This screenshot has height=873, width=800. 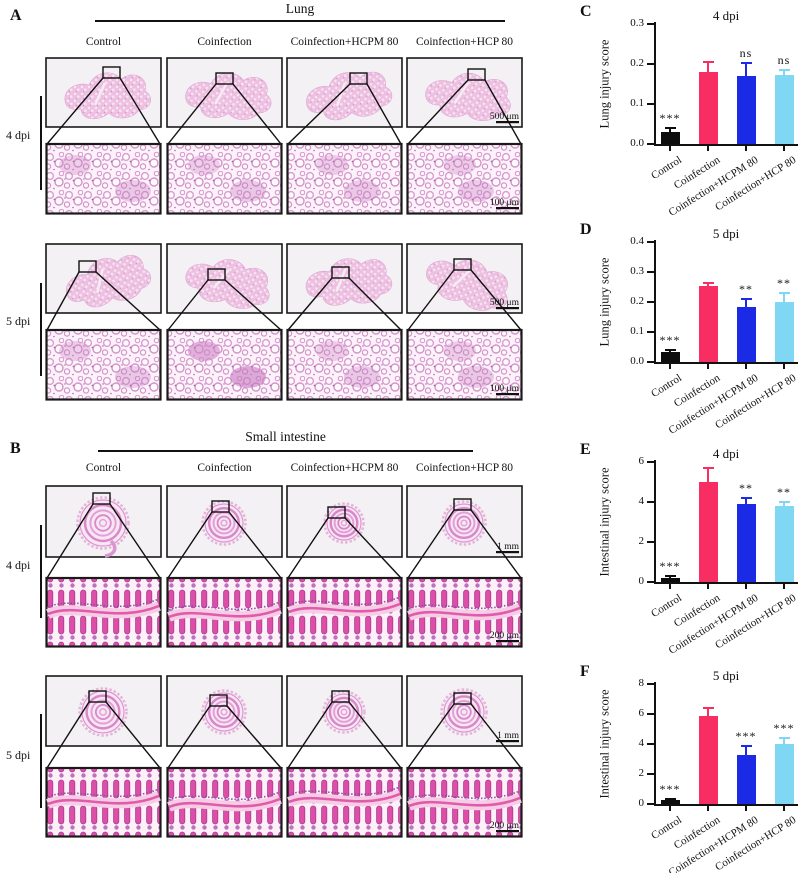 What do you see at coordinates (655, 302) in the screenshot?
I see `y-axis-line` at bounding box center [655, 302].